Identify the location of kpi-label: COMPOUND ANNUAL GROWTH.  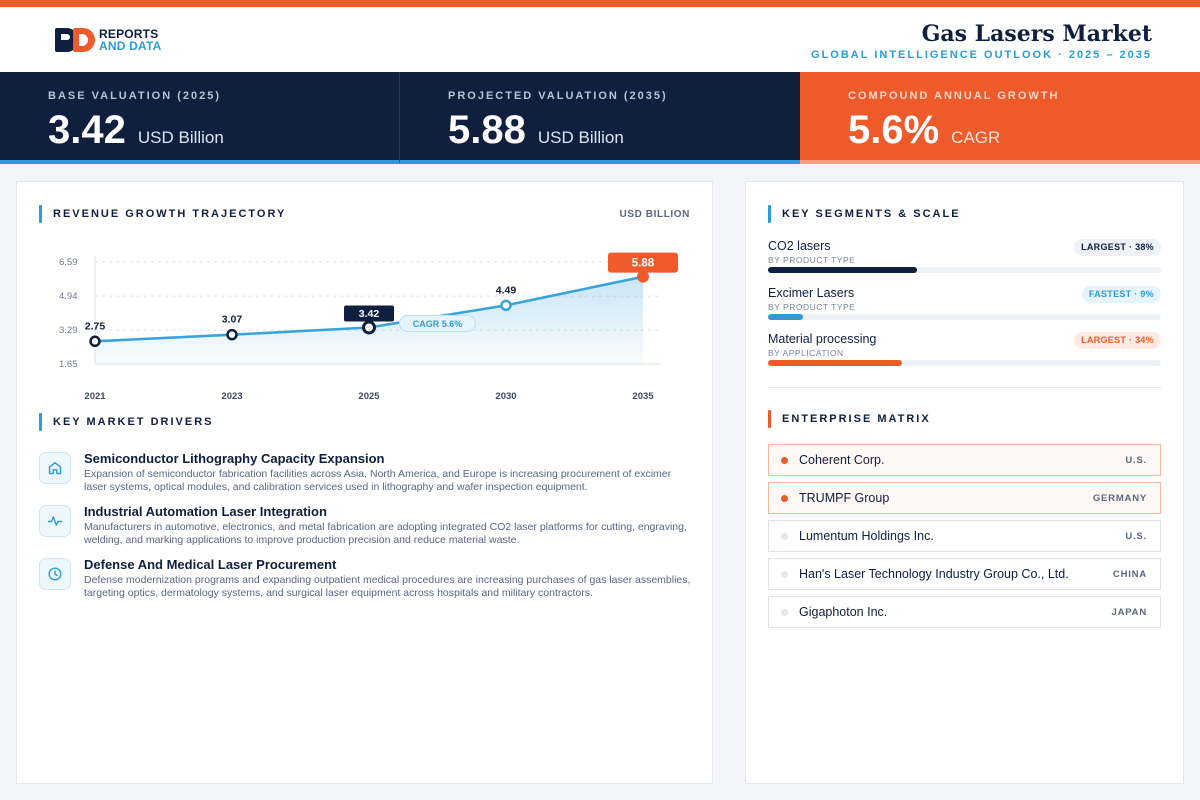
(954, 96).